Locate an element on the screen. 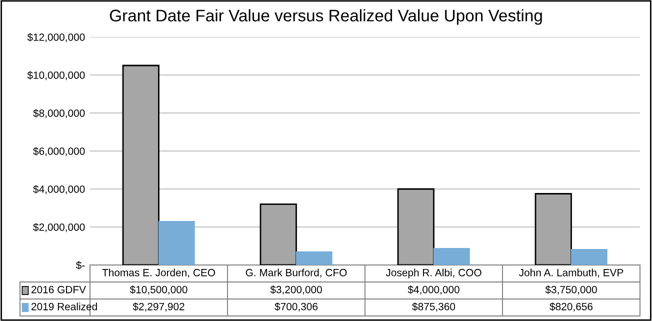 This screenshot has height=321, width=652. data-label: $820,656 is located at coordinates (571, 307).